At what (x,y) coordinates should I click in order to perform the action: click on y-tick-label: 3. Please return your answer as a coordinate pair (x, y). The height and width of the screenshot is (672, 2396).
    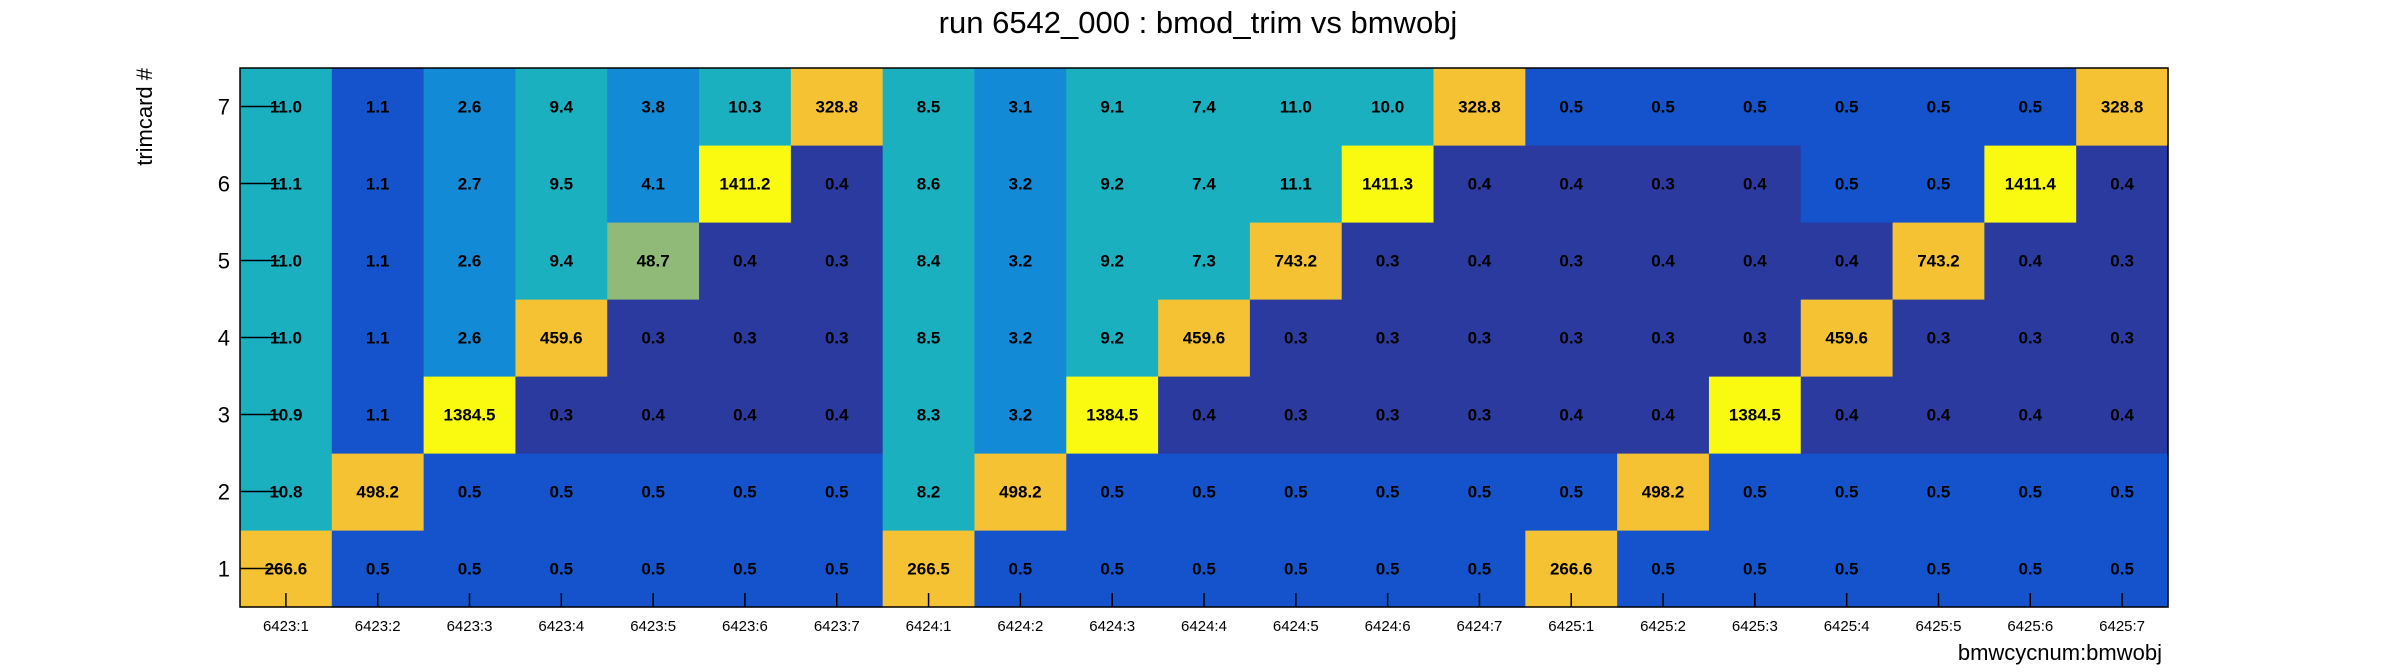
    Looking at the image, I should click on (224, 415).